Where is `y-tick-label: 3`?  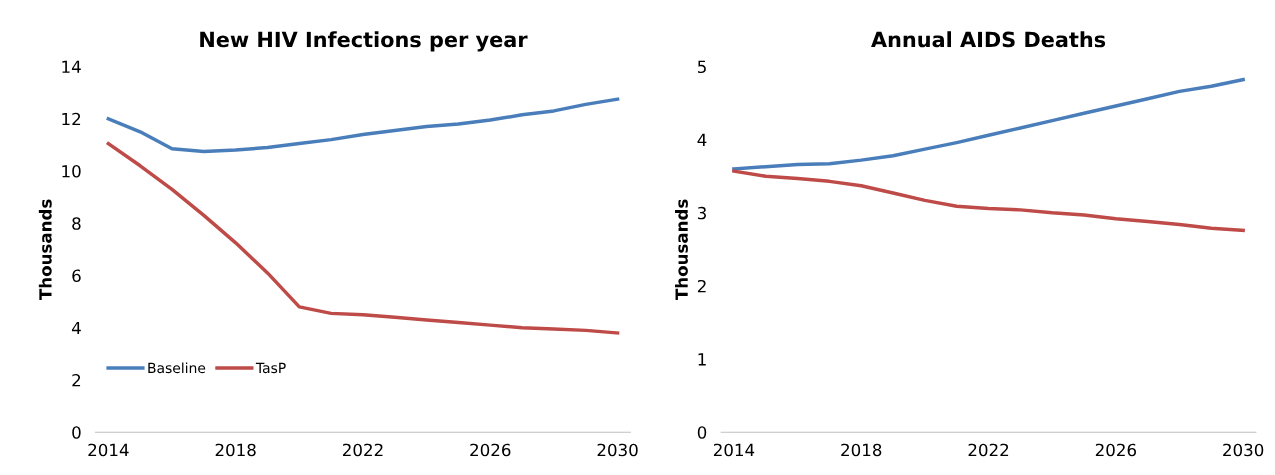
y-tick-label: 3 is located at coordinates (701, 213).